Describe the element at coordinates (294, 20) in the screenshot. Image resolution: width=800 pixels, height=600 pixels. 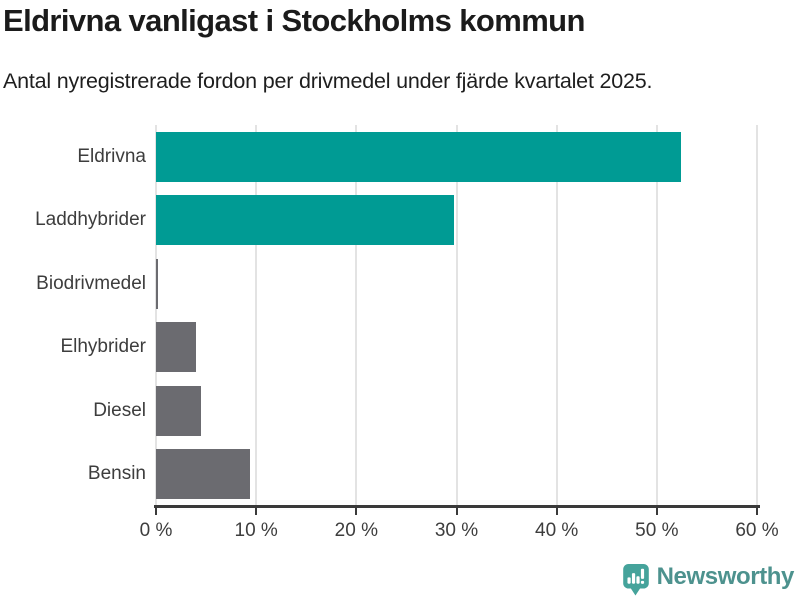
I see `chart-title: Eldrivna vanligast i Stockholms kommun` at that location.